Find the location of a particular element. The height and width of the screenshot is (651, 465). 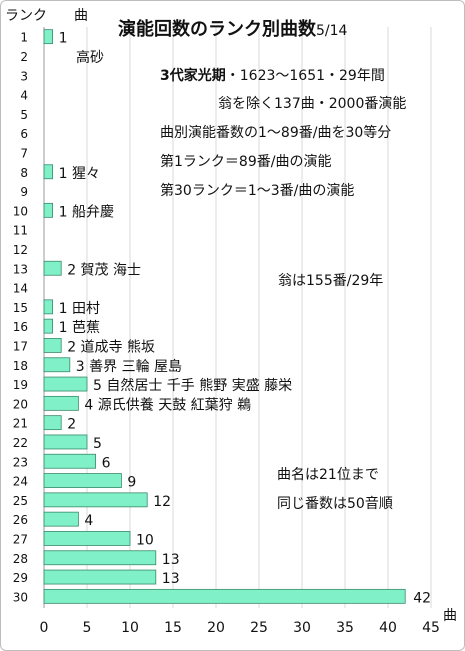

bar-label: 2 賀茂 海士 is located at coordinates (104, 269).